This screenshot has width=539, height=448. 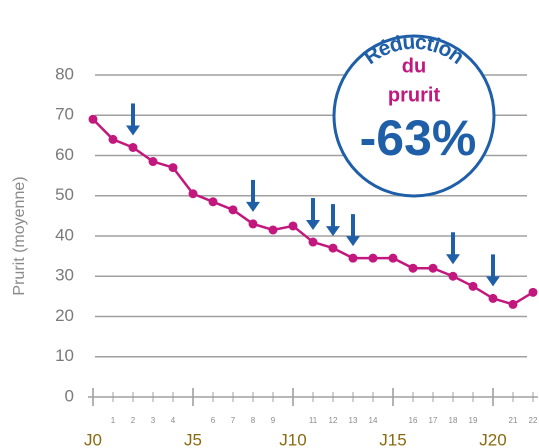 What do you see at coordinates (133, 420) in the screenshot?
I see `x-tick-label: 2` at bounding box center [133, 420].